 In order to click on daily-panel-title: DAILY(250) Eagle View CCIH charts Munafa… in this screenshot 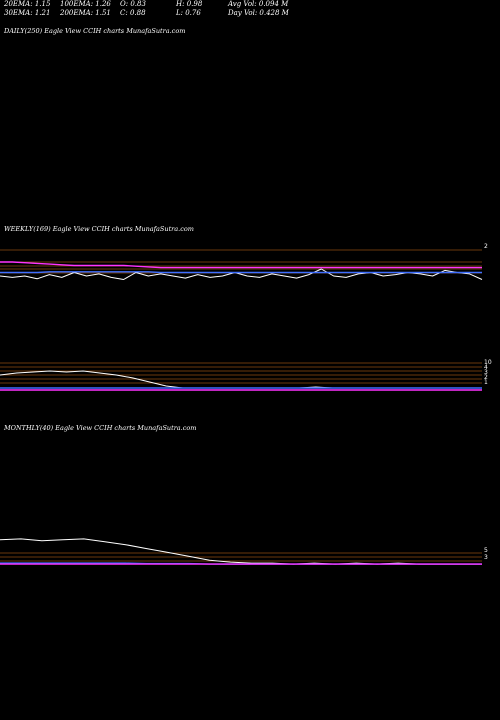, I will do `click(95, 31)`.